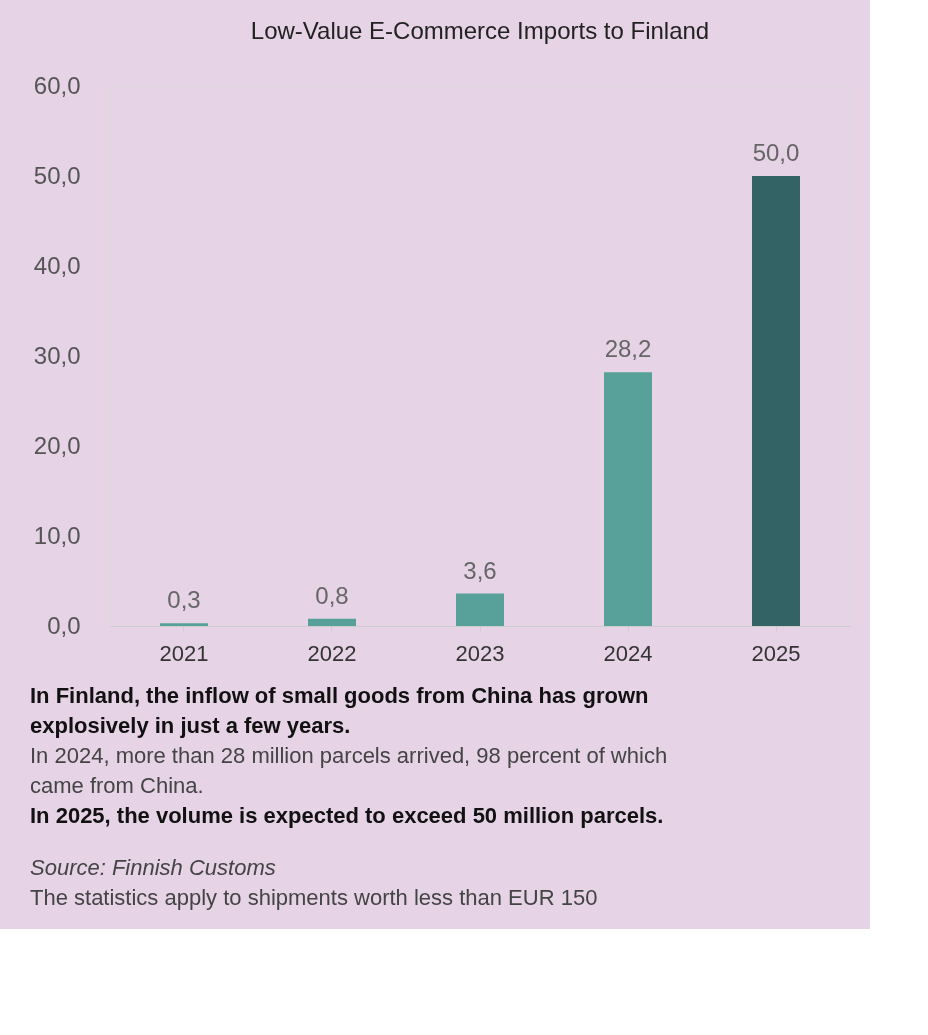 This screenshot has width=928, height=1035. What do you see at coordinates (64, 625) in the screenshot?
I see `y-tick-label: 0,0` at bounding box center [64, 625].